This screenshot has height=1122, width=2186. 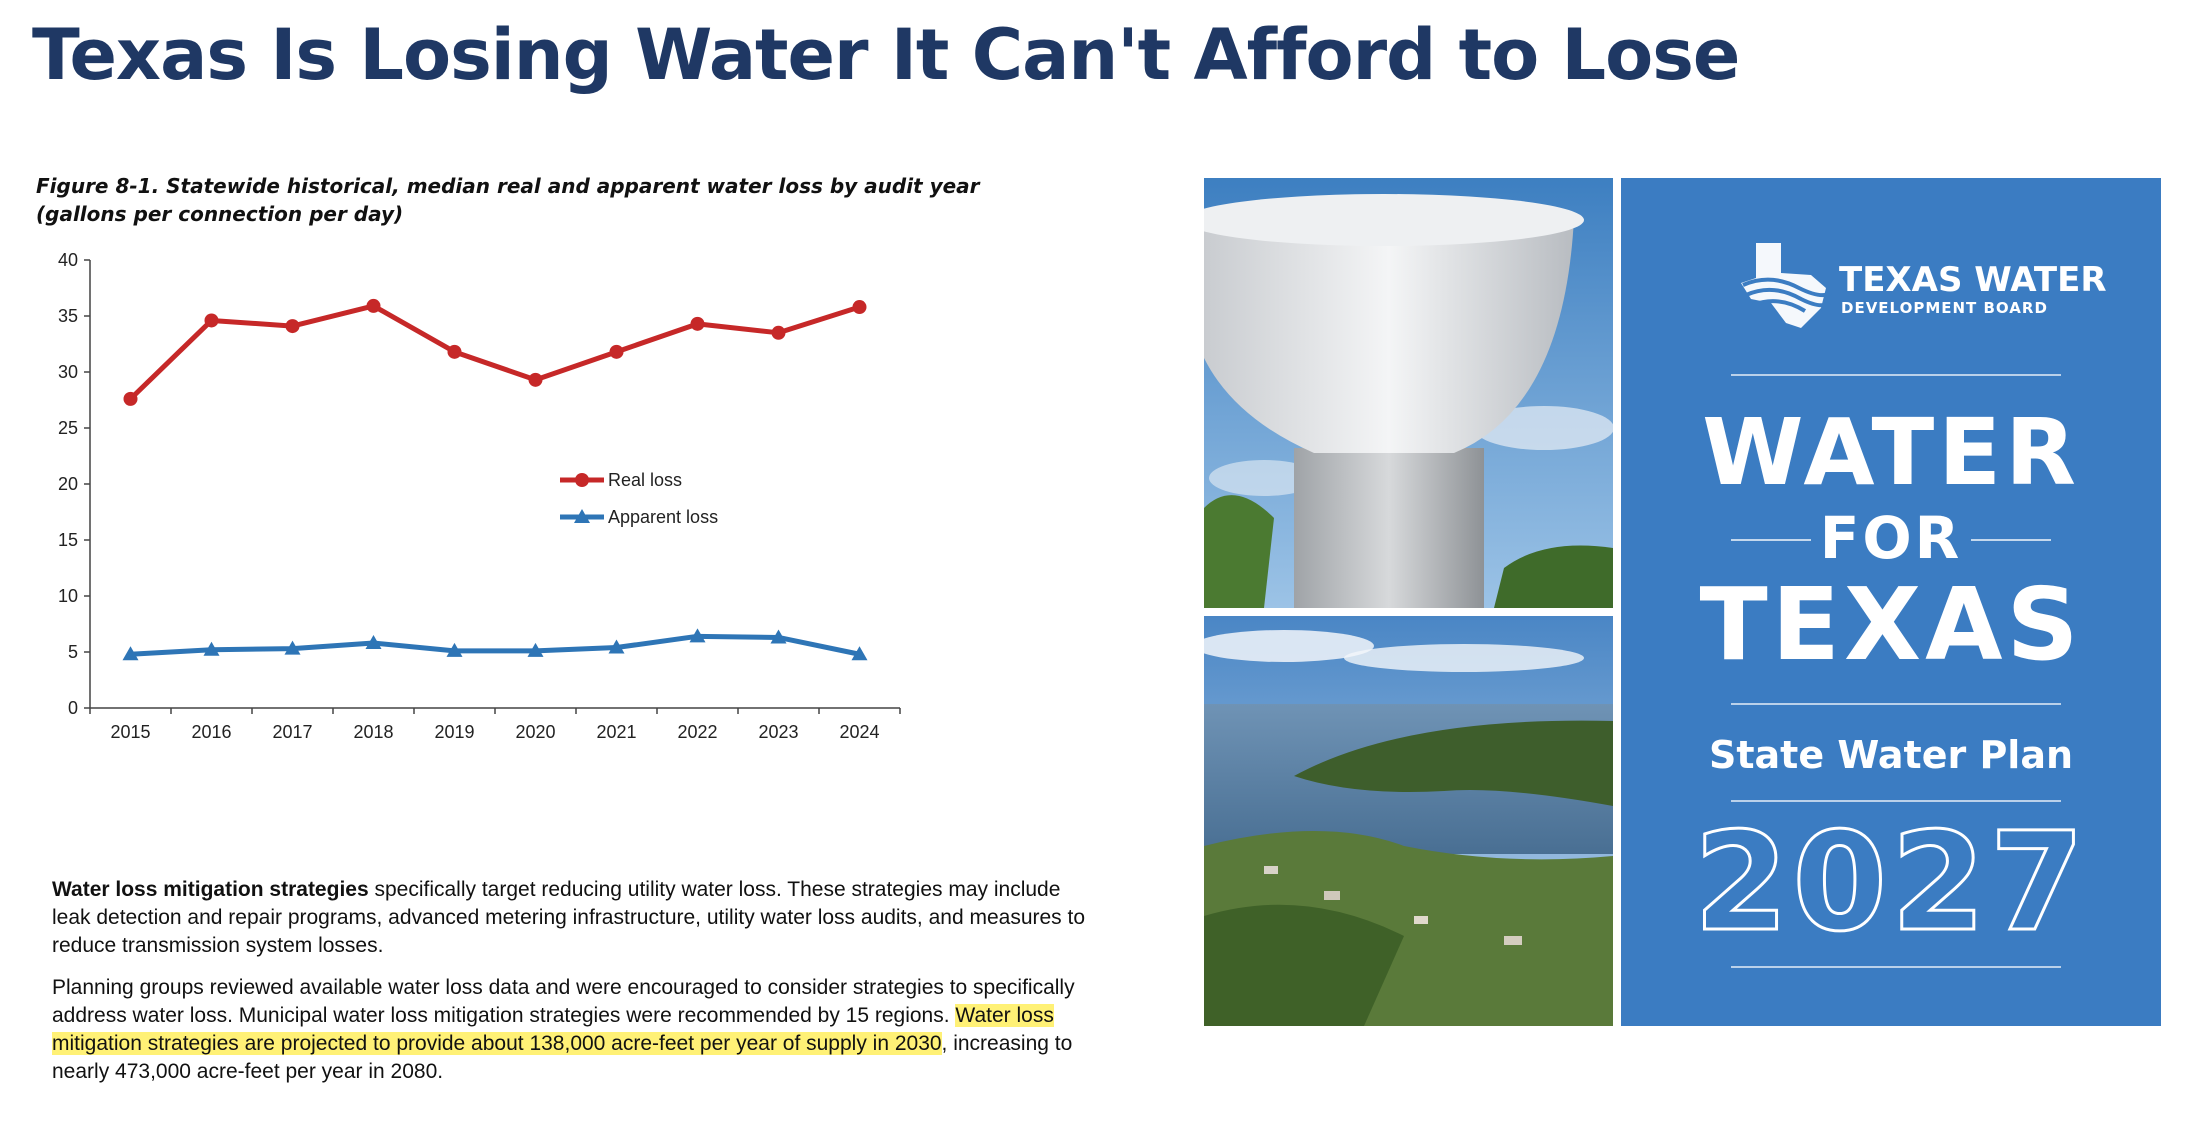 I want to click on y-tick-label: 15, so click(x=68, y=540).